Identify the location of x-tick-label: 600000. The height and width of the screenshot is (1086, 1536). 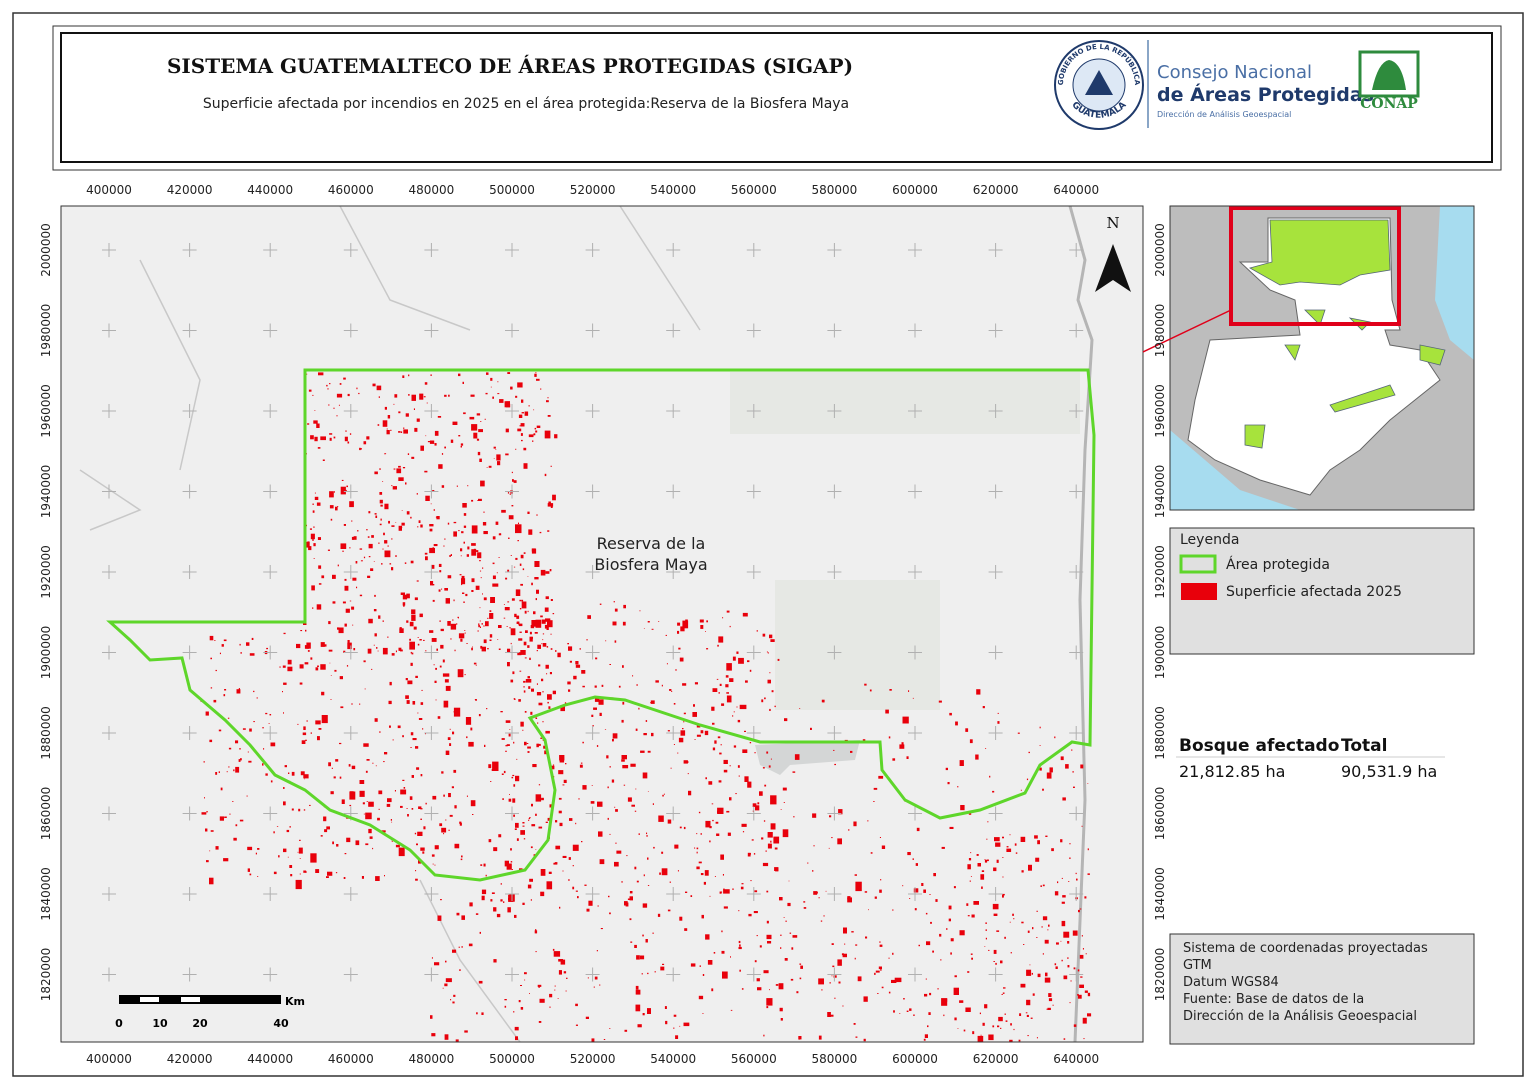
(915, 190).